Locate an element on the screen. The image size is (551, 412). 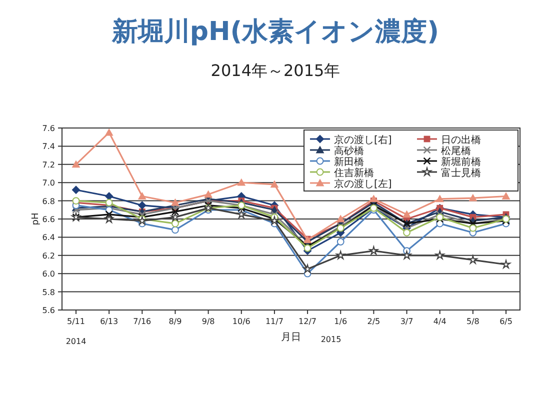
y-tick-label: 7.6 is located at coordinates (48, 128).